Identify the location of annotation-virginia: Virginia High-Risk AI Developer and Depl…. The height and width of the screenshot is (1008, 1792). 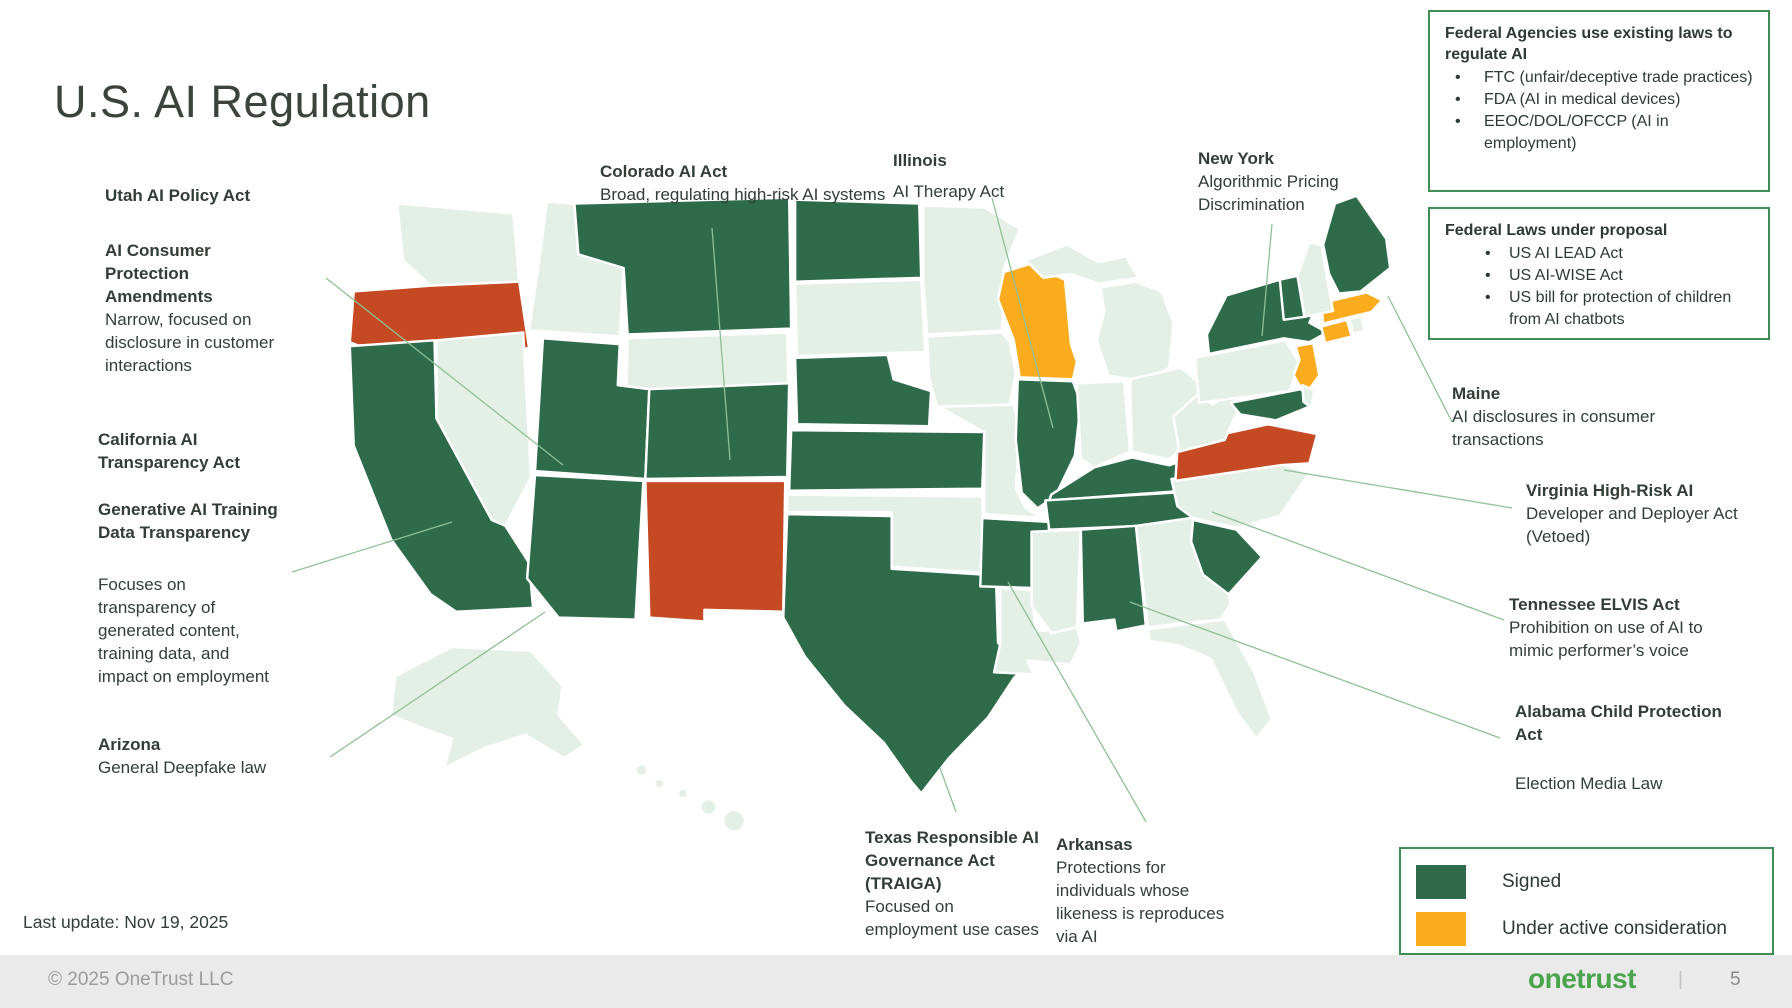
(1642, 513).